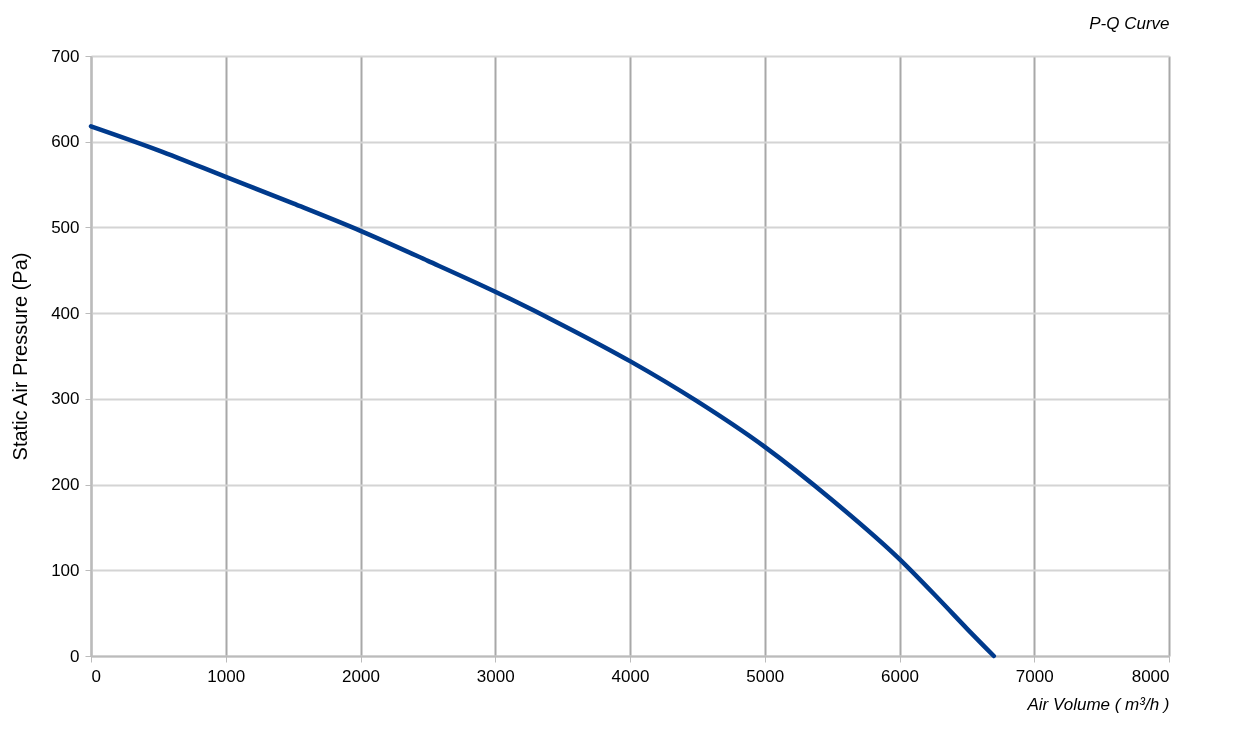 The image size is (1255, 755). Describe the element at coordinates (20, 356) in the screenshot. I see `y-axis-title: Static Air Pressure (Pa)` at that location.